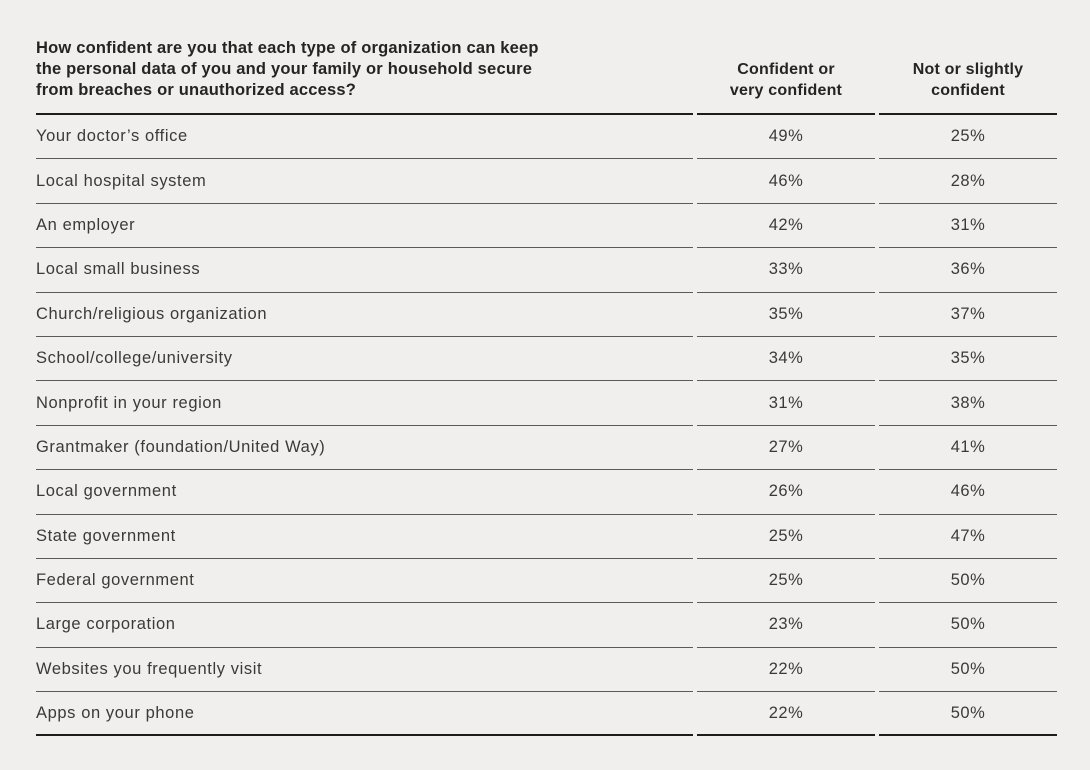  I want to click on row-confident-cell: 26%, so click(786, 492).